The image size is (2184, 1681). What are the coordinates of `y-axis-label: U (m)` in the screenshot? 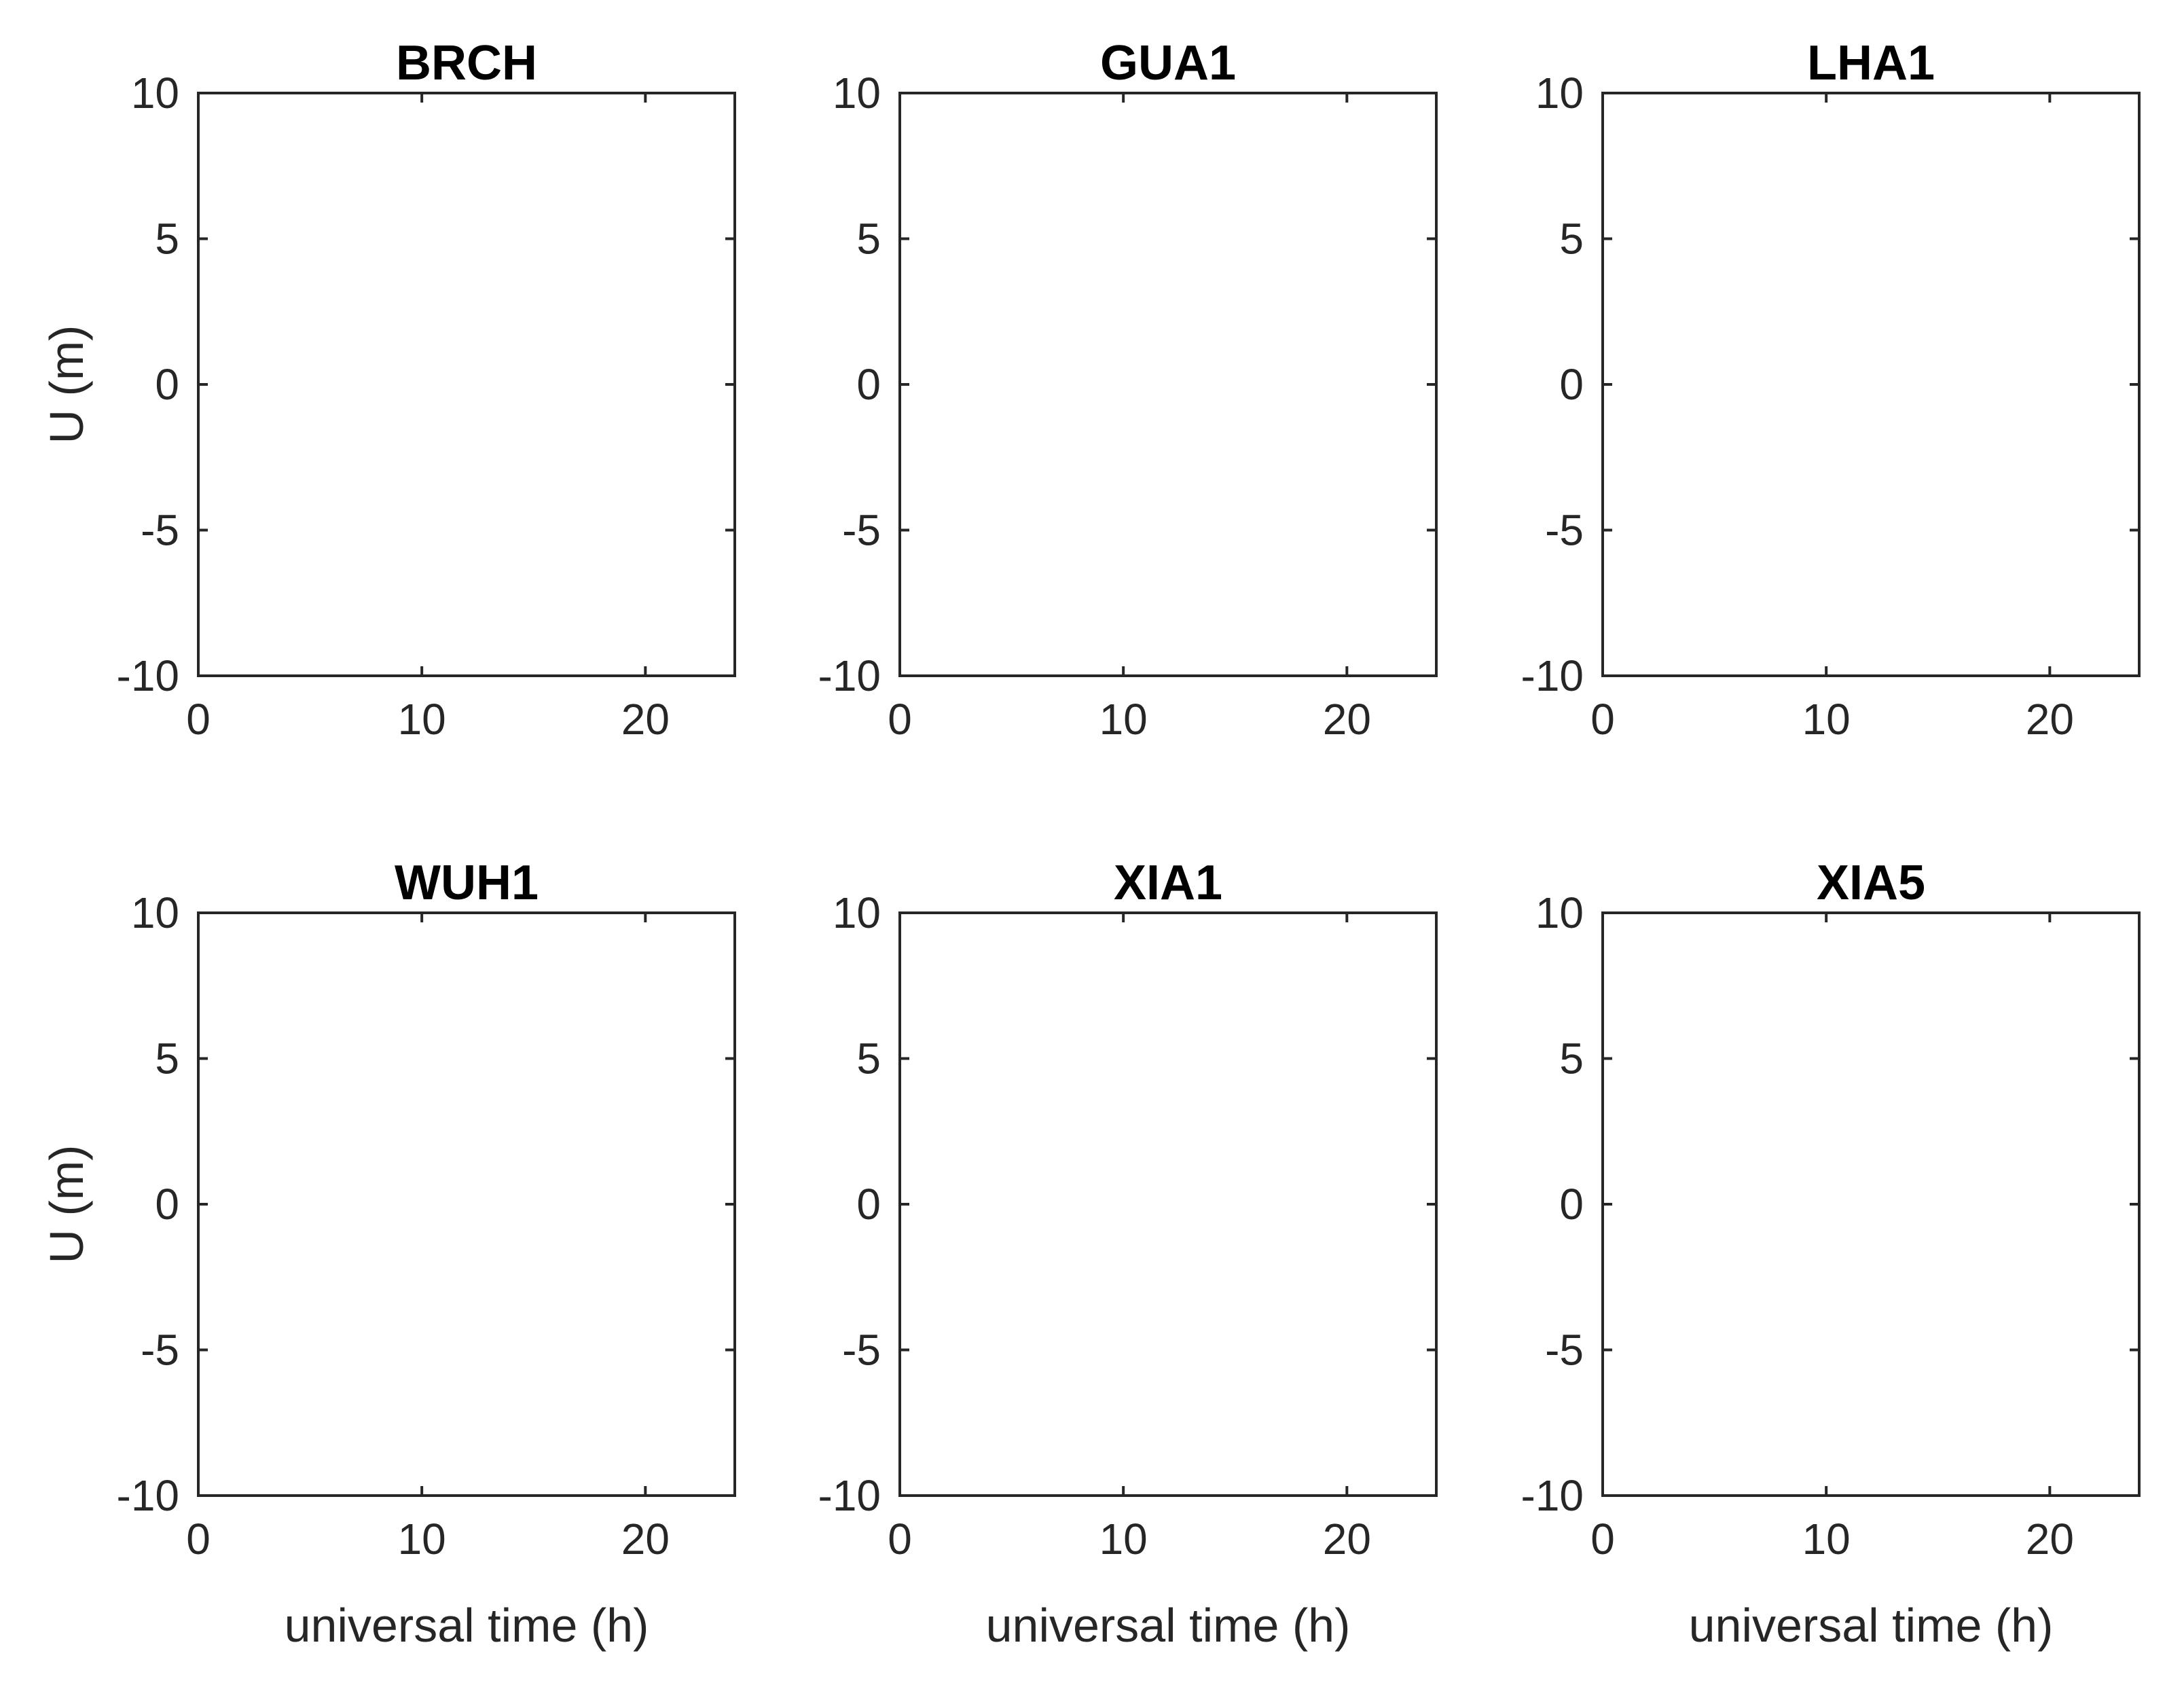 It's located at (66, 384).